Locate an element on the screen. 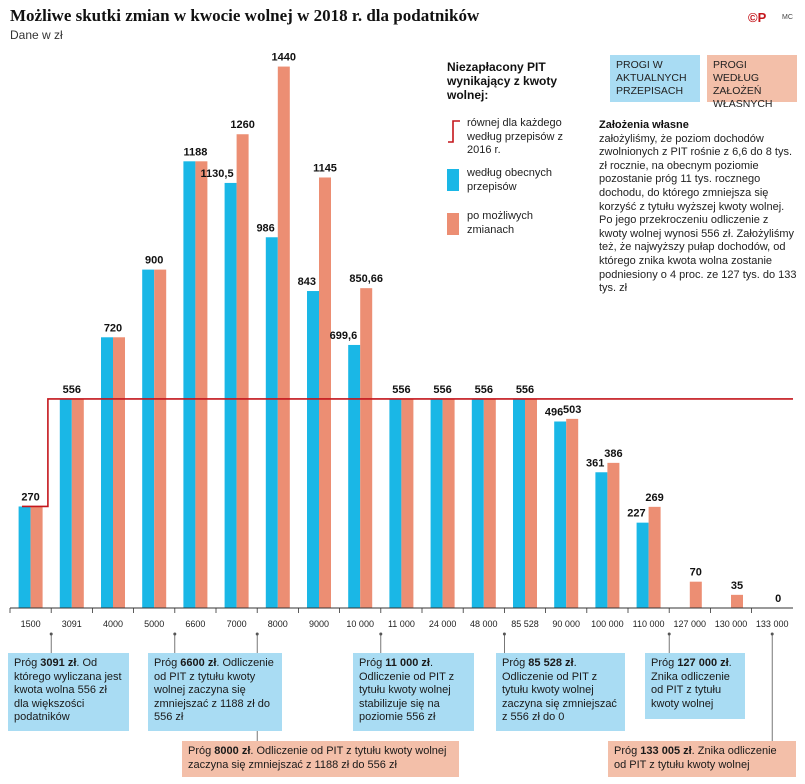 Image resolution: width=805 pixels, height=784 pixels. data-label-blue-15: 227 is located at coordinates (636, 514).